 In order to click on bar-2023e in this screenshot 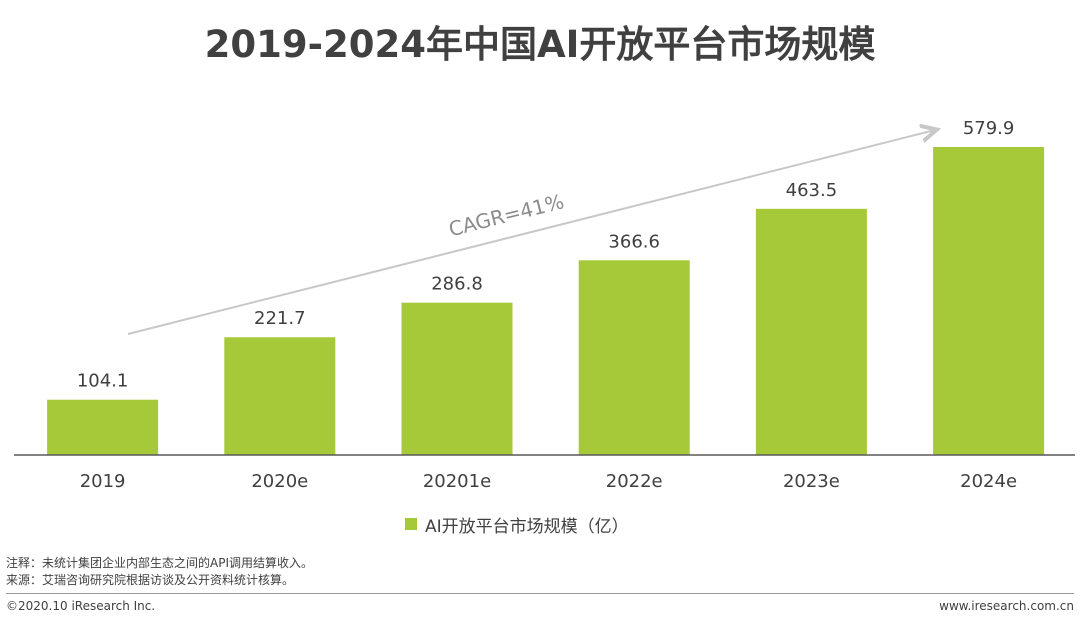, I will do `click(811, 331)`.